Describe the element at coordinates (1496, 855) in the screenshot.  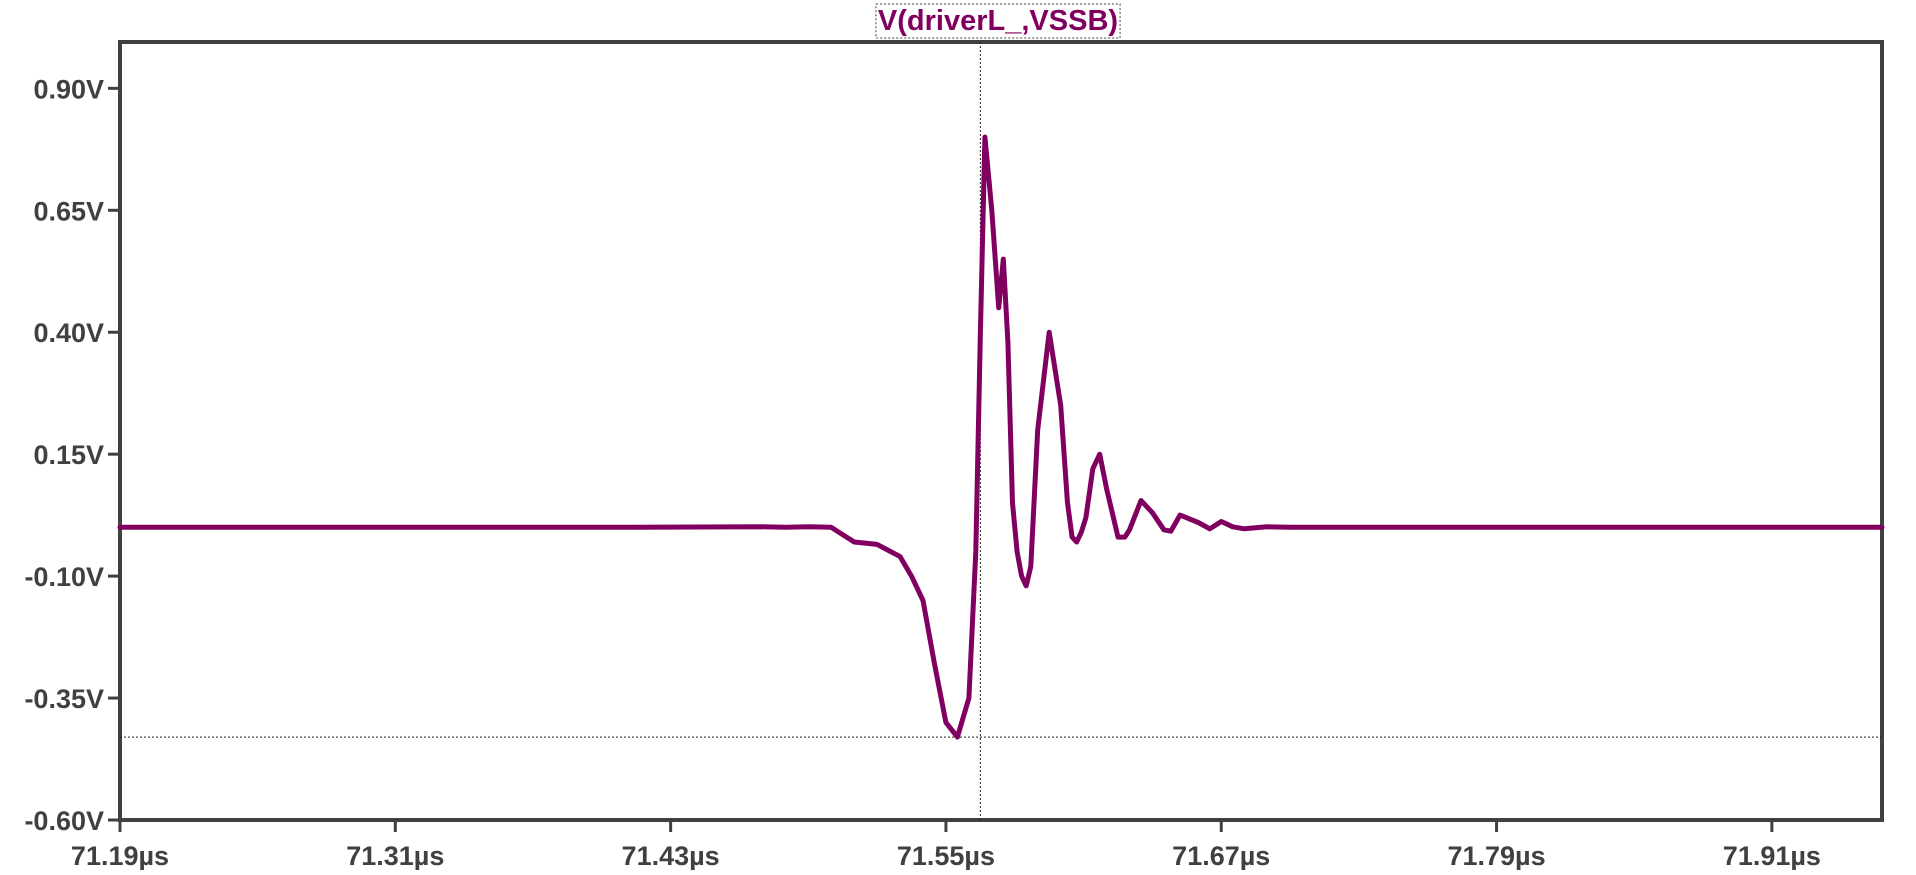
I see `x-tick-label: 71.79µs` at that location.